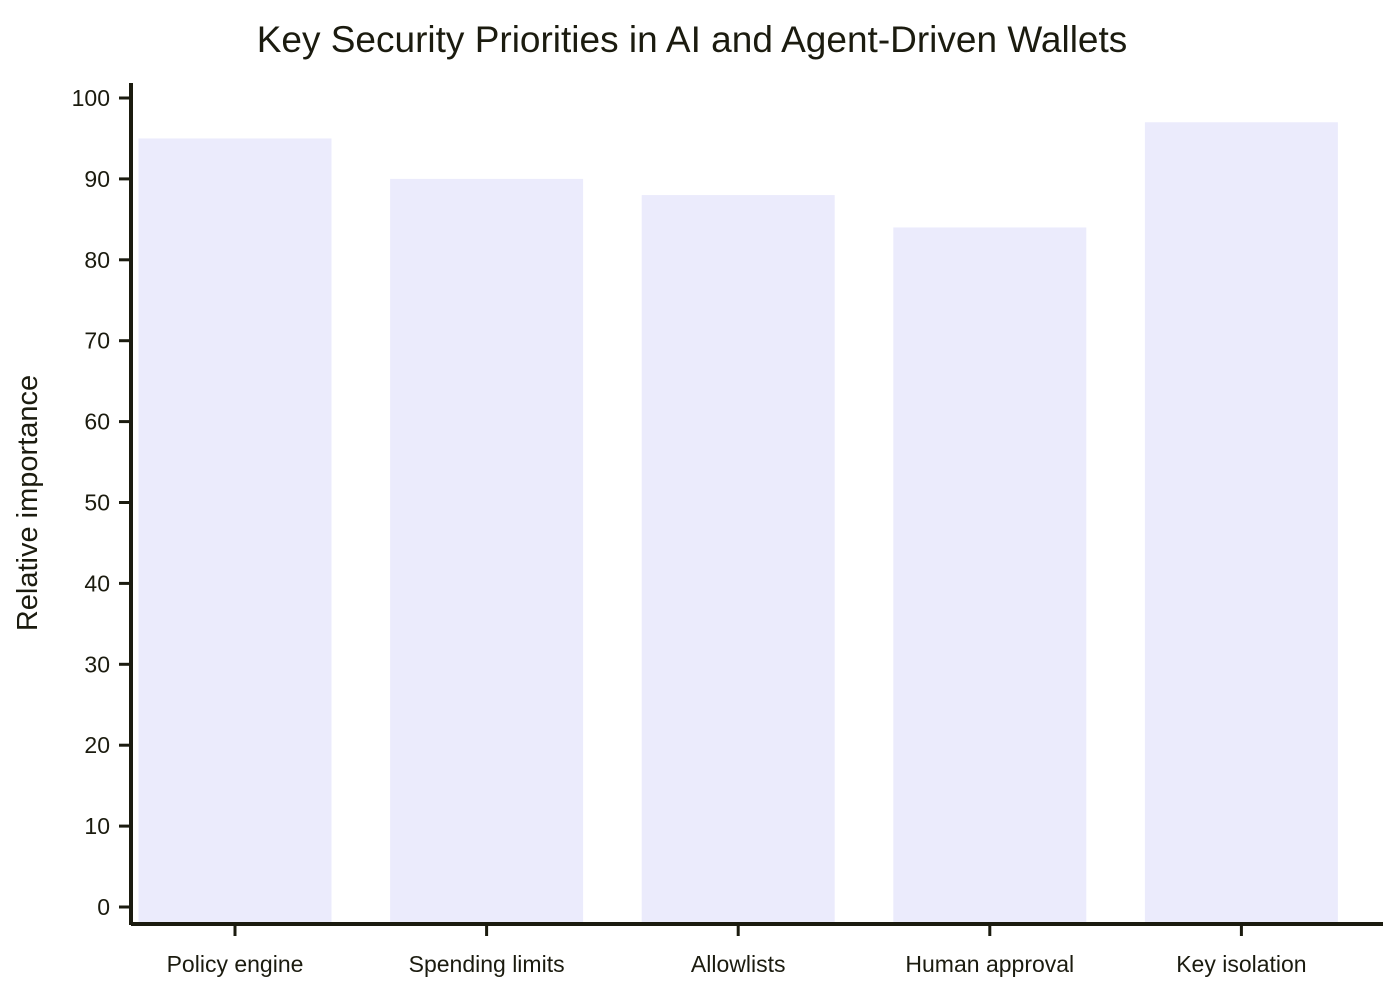  I want to click on y-tick-label: 50, so click(97, 503).